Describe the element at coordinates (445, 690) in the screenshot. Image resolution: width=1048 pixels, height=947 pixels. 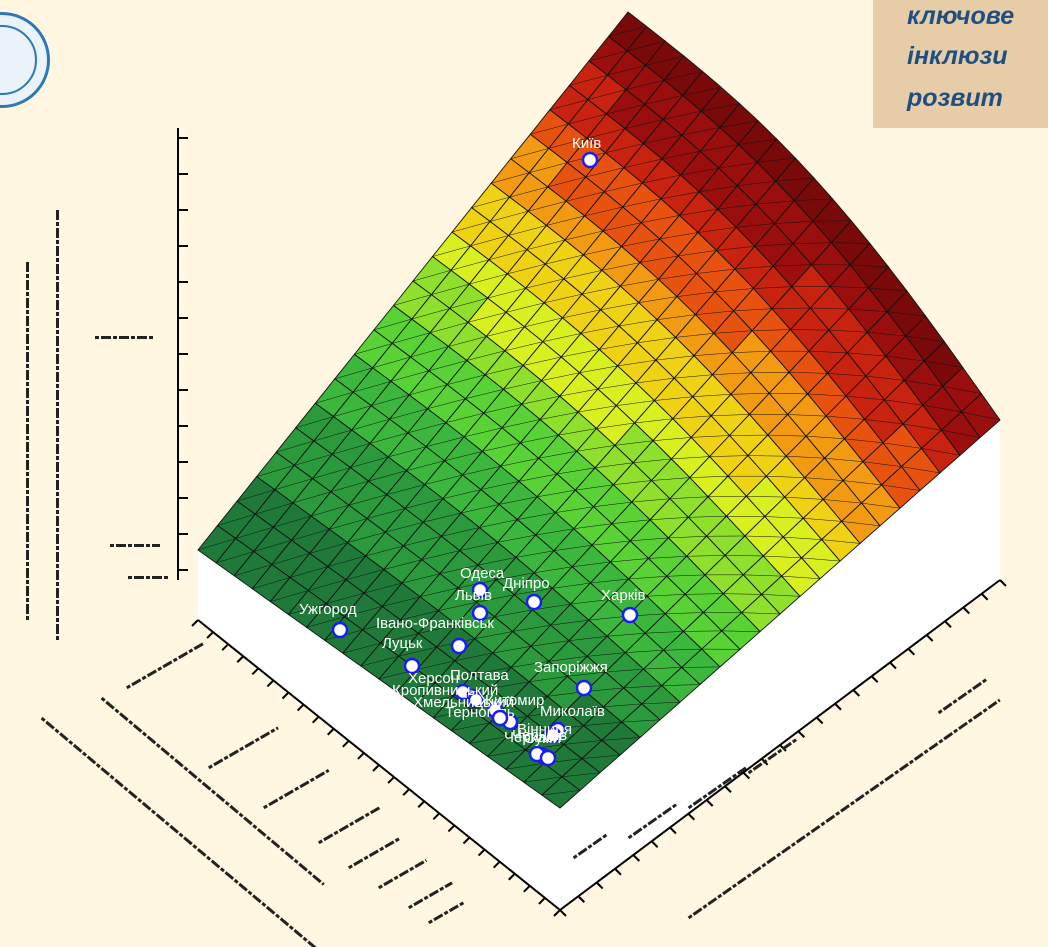
I see `city-point-label: Кропивницький` at that location.